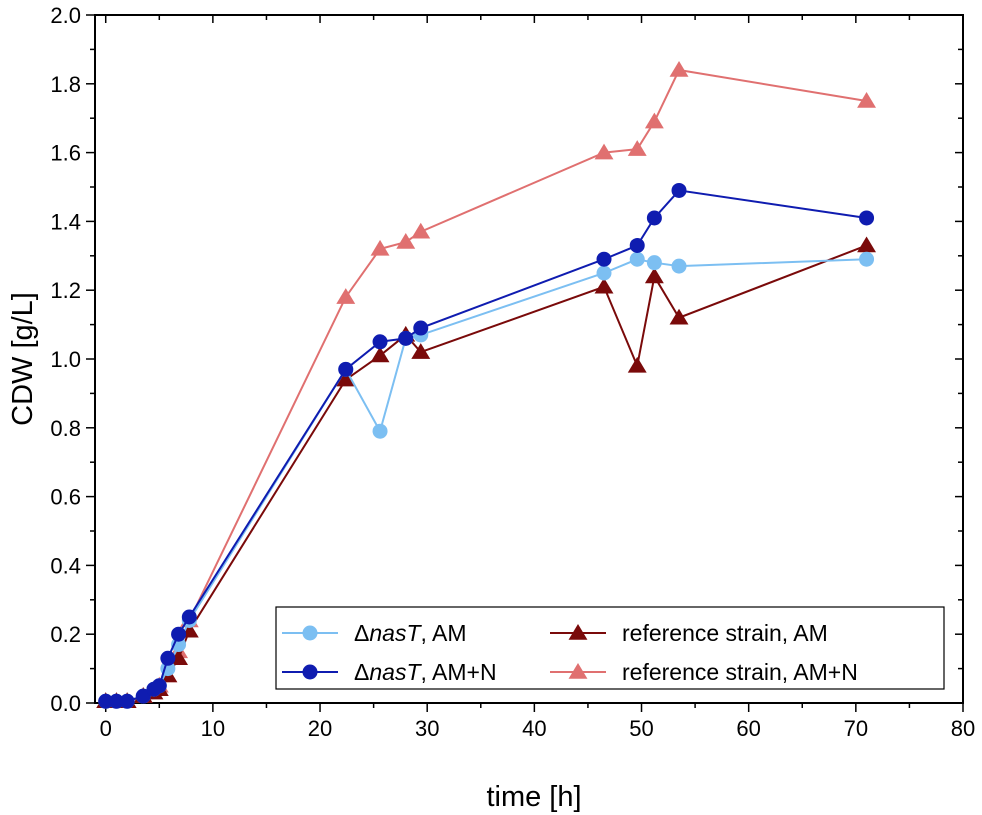  What do you see at coordinates (740, 672) in the screenshot?
I see `legend-label: reference strain, AM+N` at bounding box center [740, 672].